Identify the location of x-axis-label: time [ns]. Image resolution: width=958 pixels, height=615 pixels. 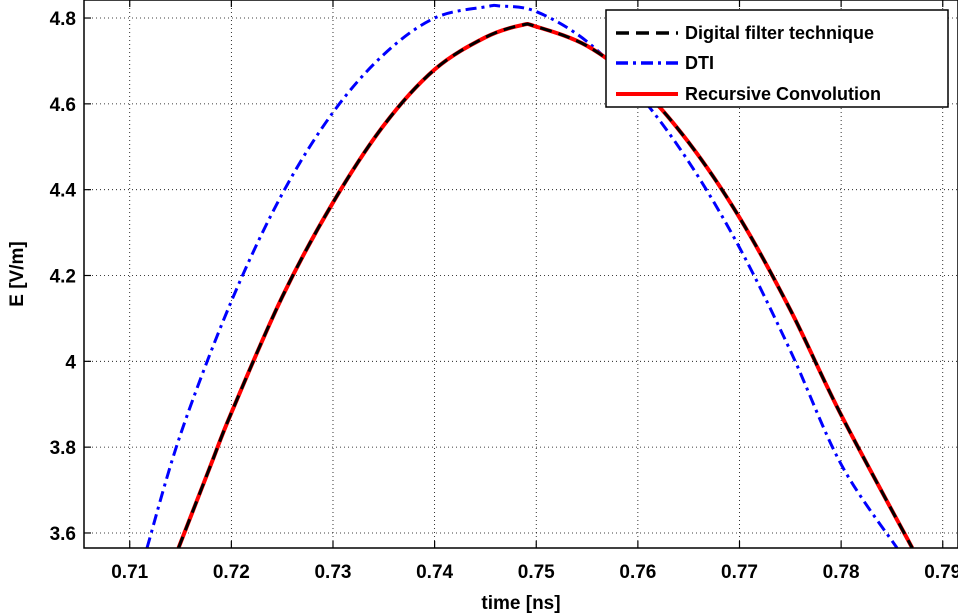
(520, 603).